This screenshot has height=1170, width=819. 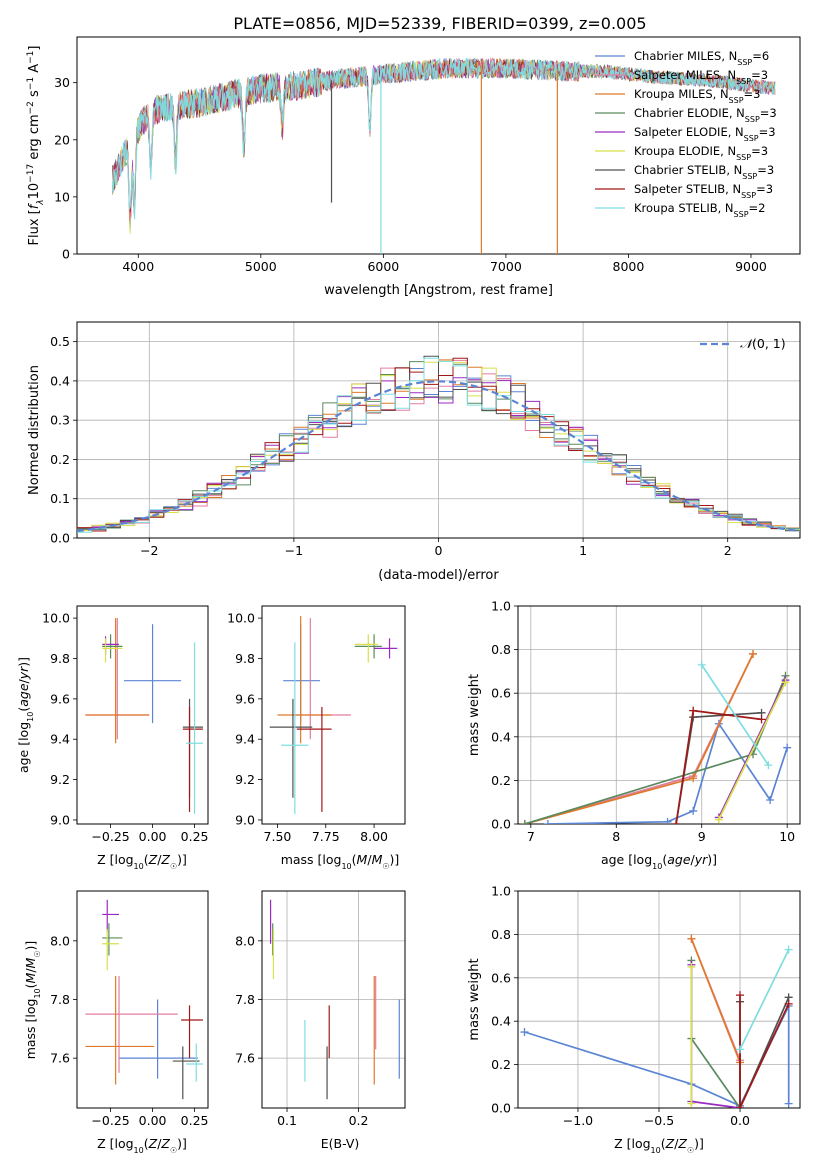 I want to click on y-tick-label: 20, so click(x=62, y=139).